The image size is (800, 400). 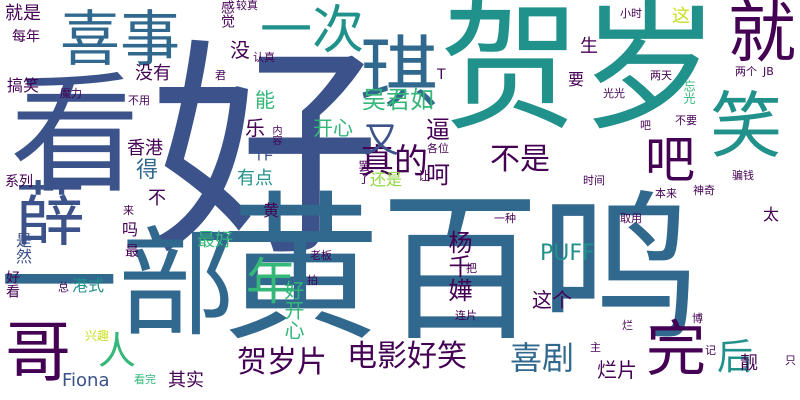 I want to click on word-sheng: 生, so click(x=589, y=46).